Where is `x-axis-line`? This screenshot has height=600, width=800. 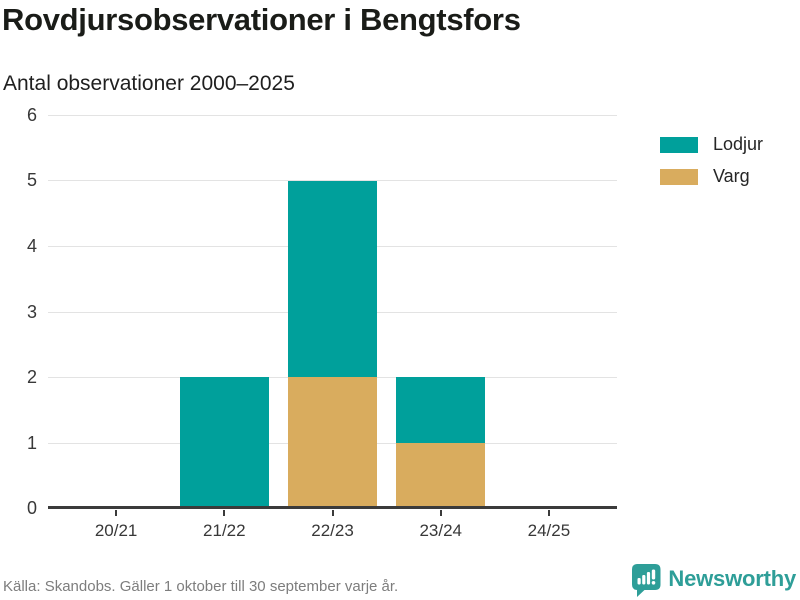
x-axis-line is located at coordinates (332, 507).